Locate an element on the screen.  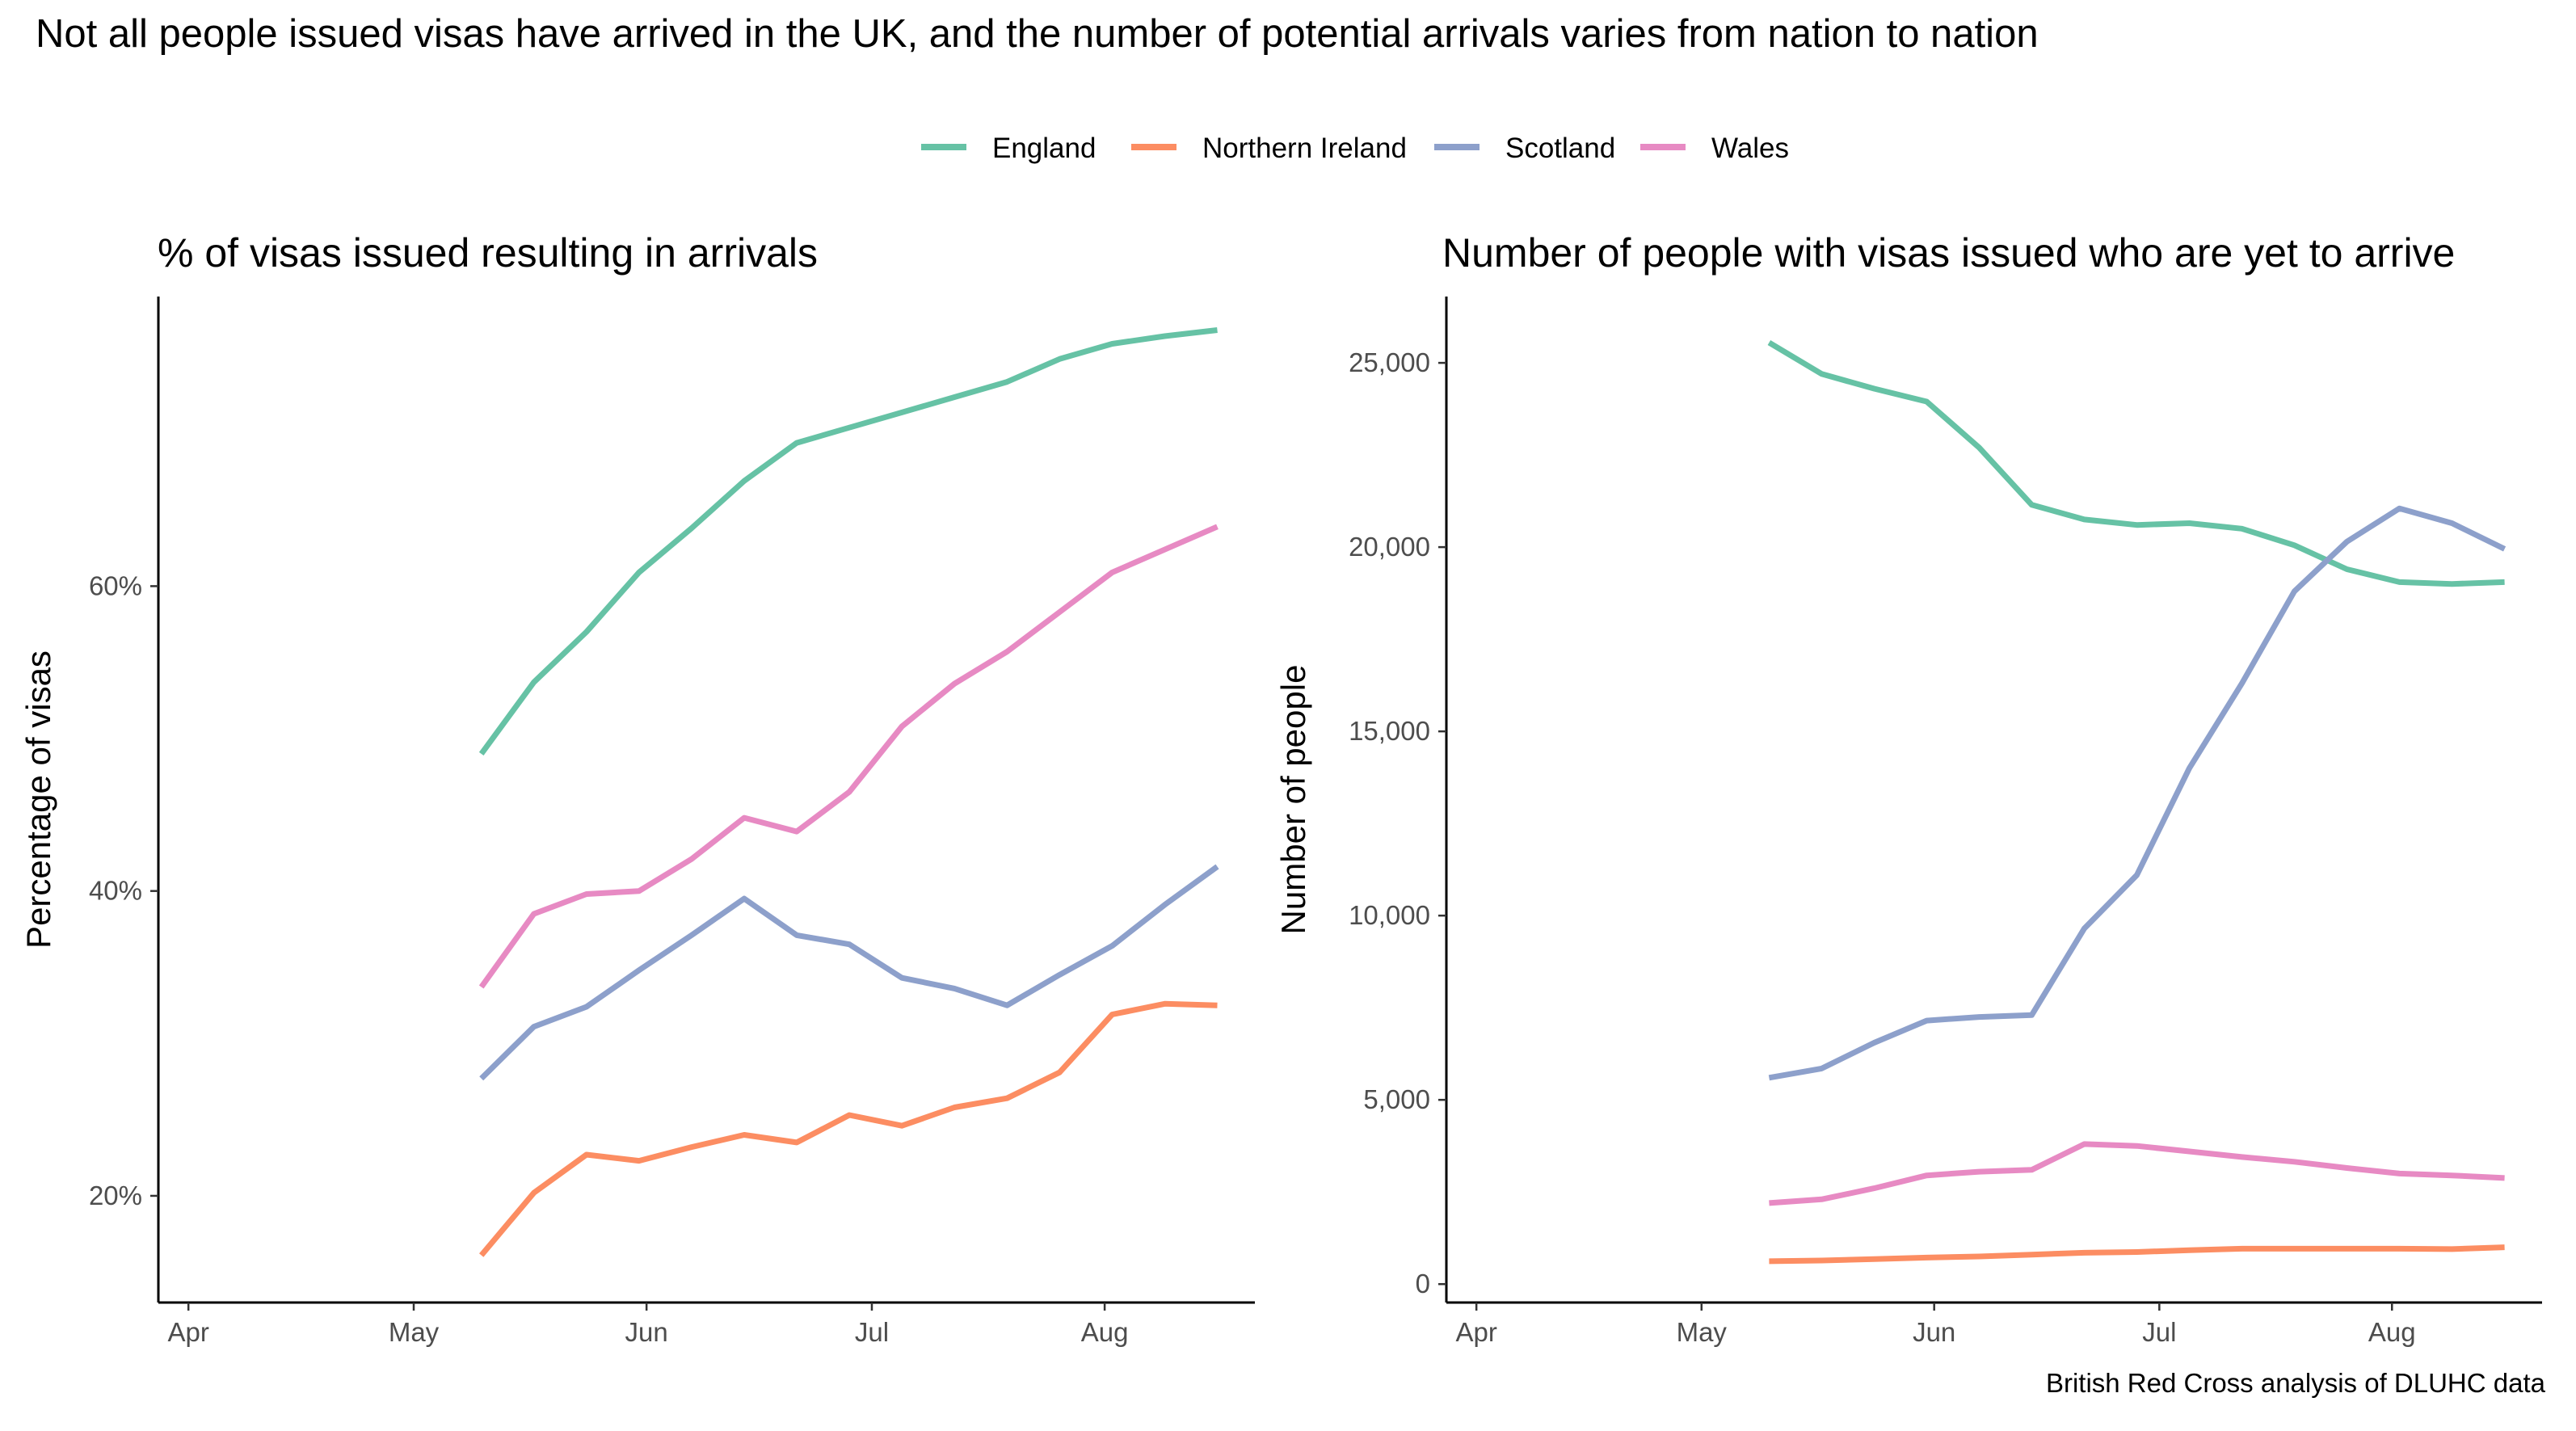
legend-label-wales: Wales is located at coordinates (1750, 148).